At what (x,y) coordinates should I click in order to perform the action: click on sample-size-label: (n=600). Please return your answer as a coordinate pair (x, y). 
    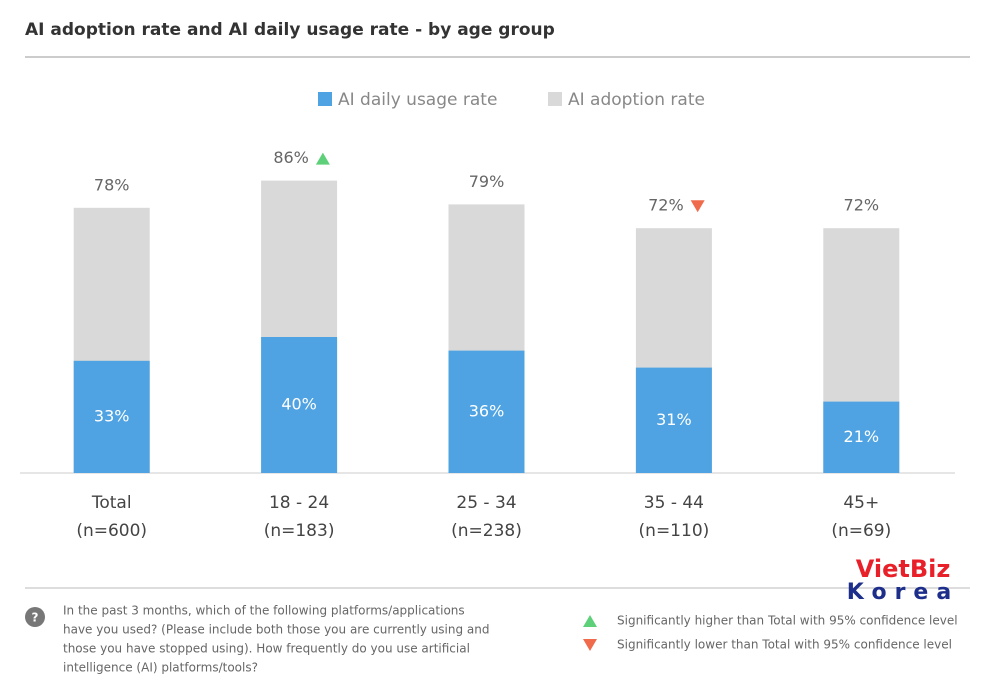
    Looking at the image, I should click on (111, 531).